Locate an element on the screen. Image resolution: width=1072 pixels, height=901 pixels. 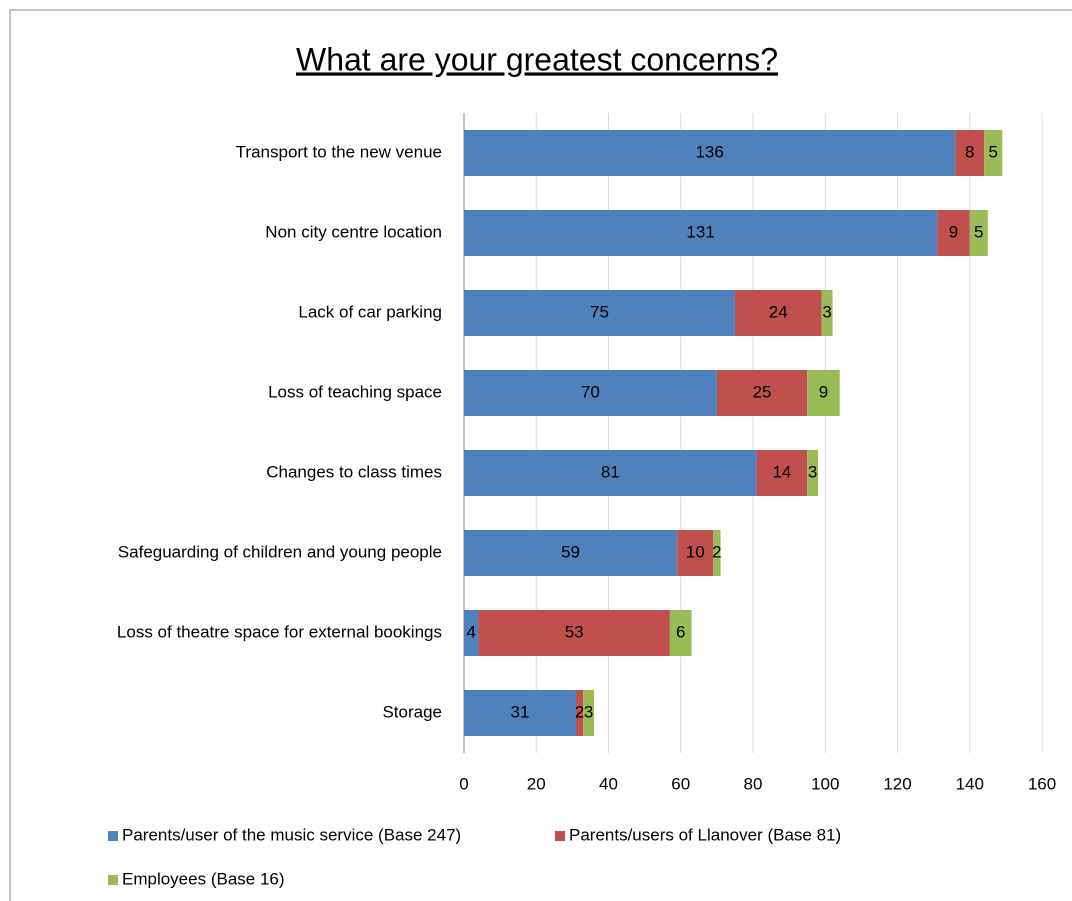
data-label: 59 is located at coordinates (570, 551).